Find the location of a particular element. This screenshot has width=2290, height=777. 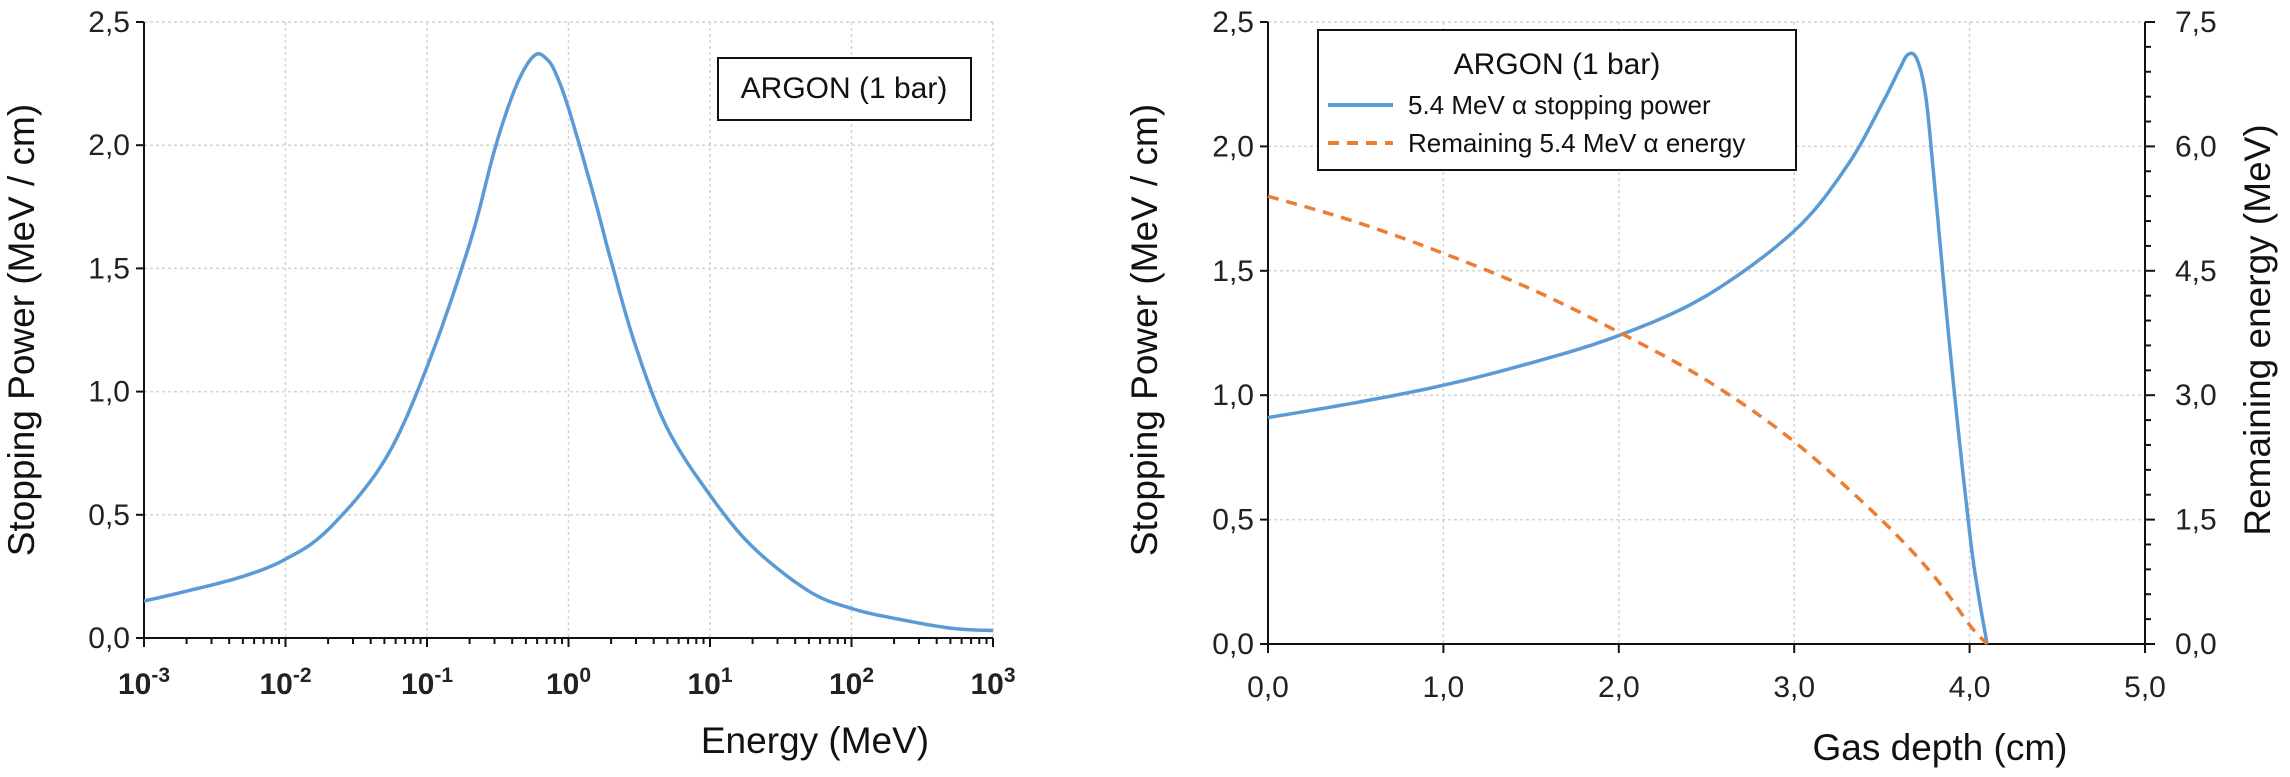

left-y-tick-label: 1,5 is located at coordinates (109, 268).